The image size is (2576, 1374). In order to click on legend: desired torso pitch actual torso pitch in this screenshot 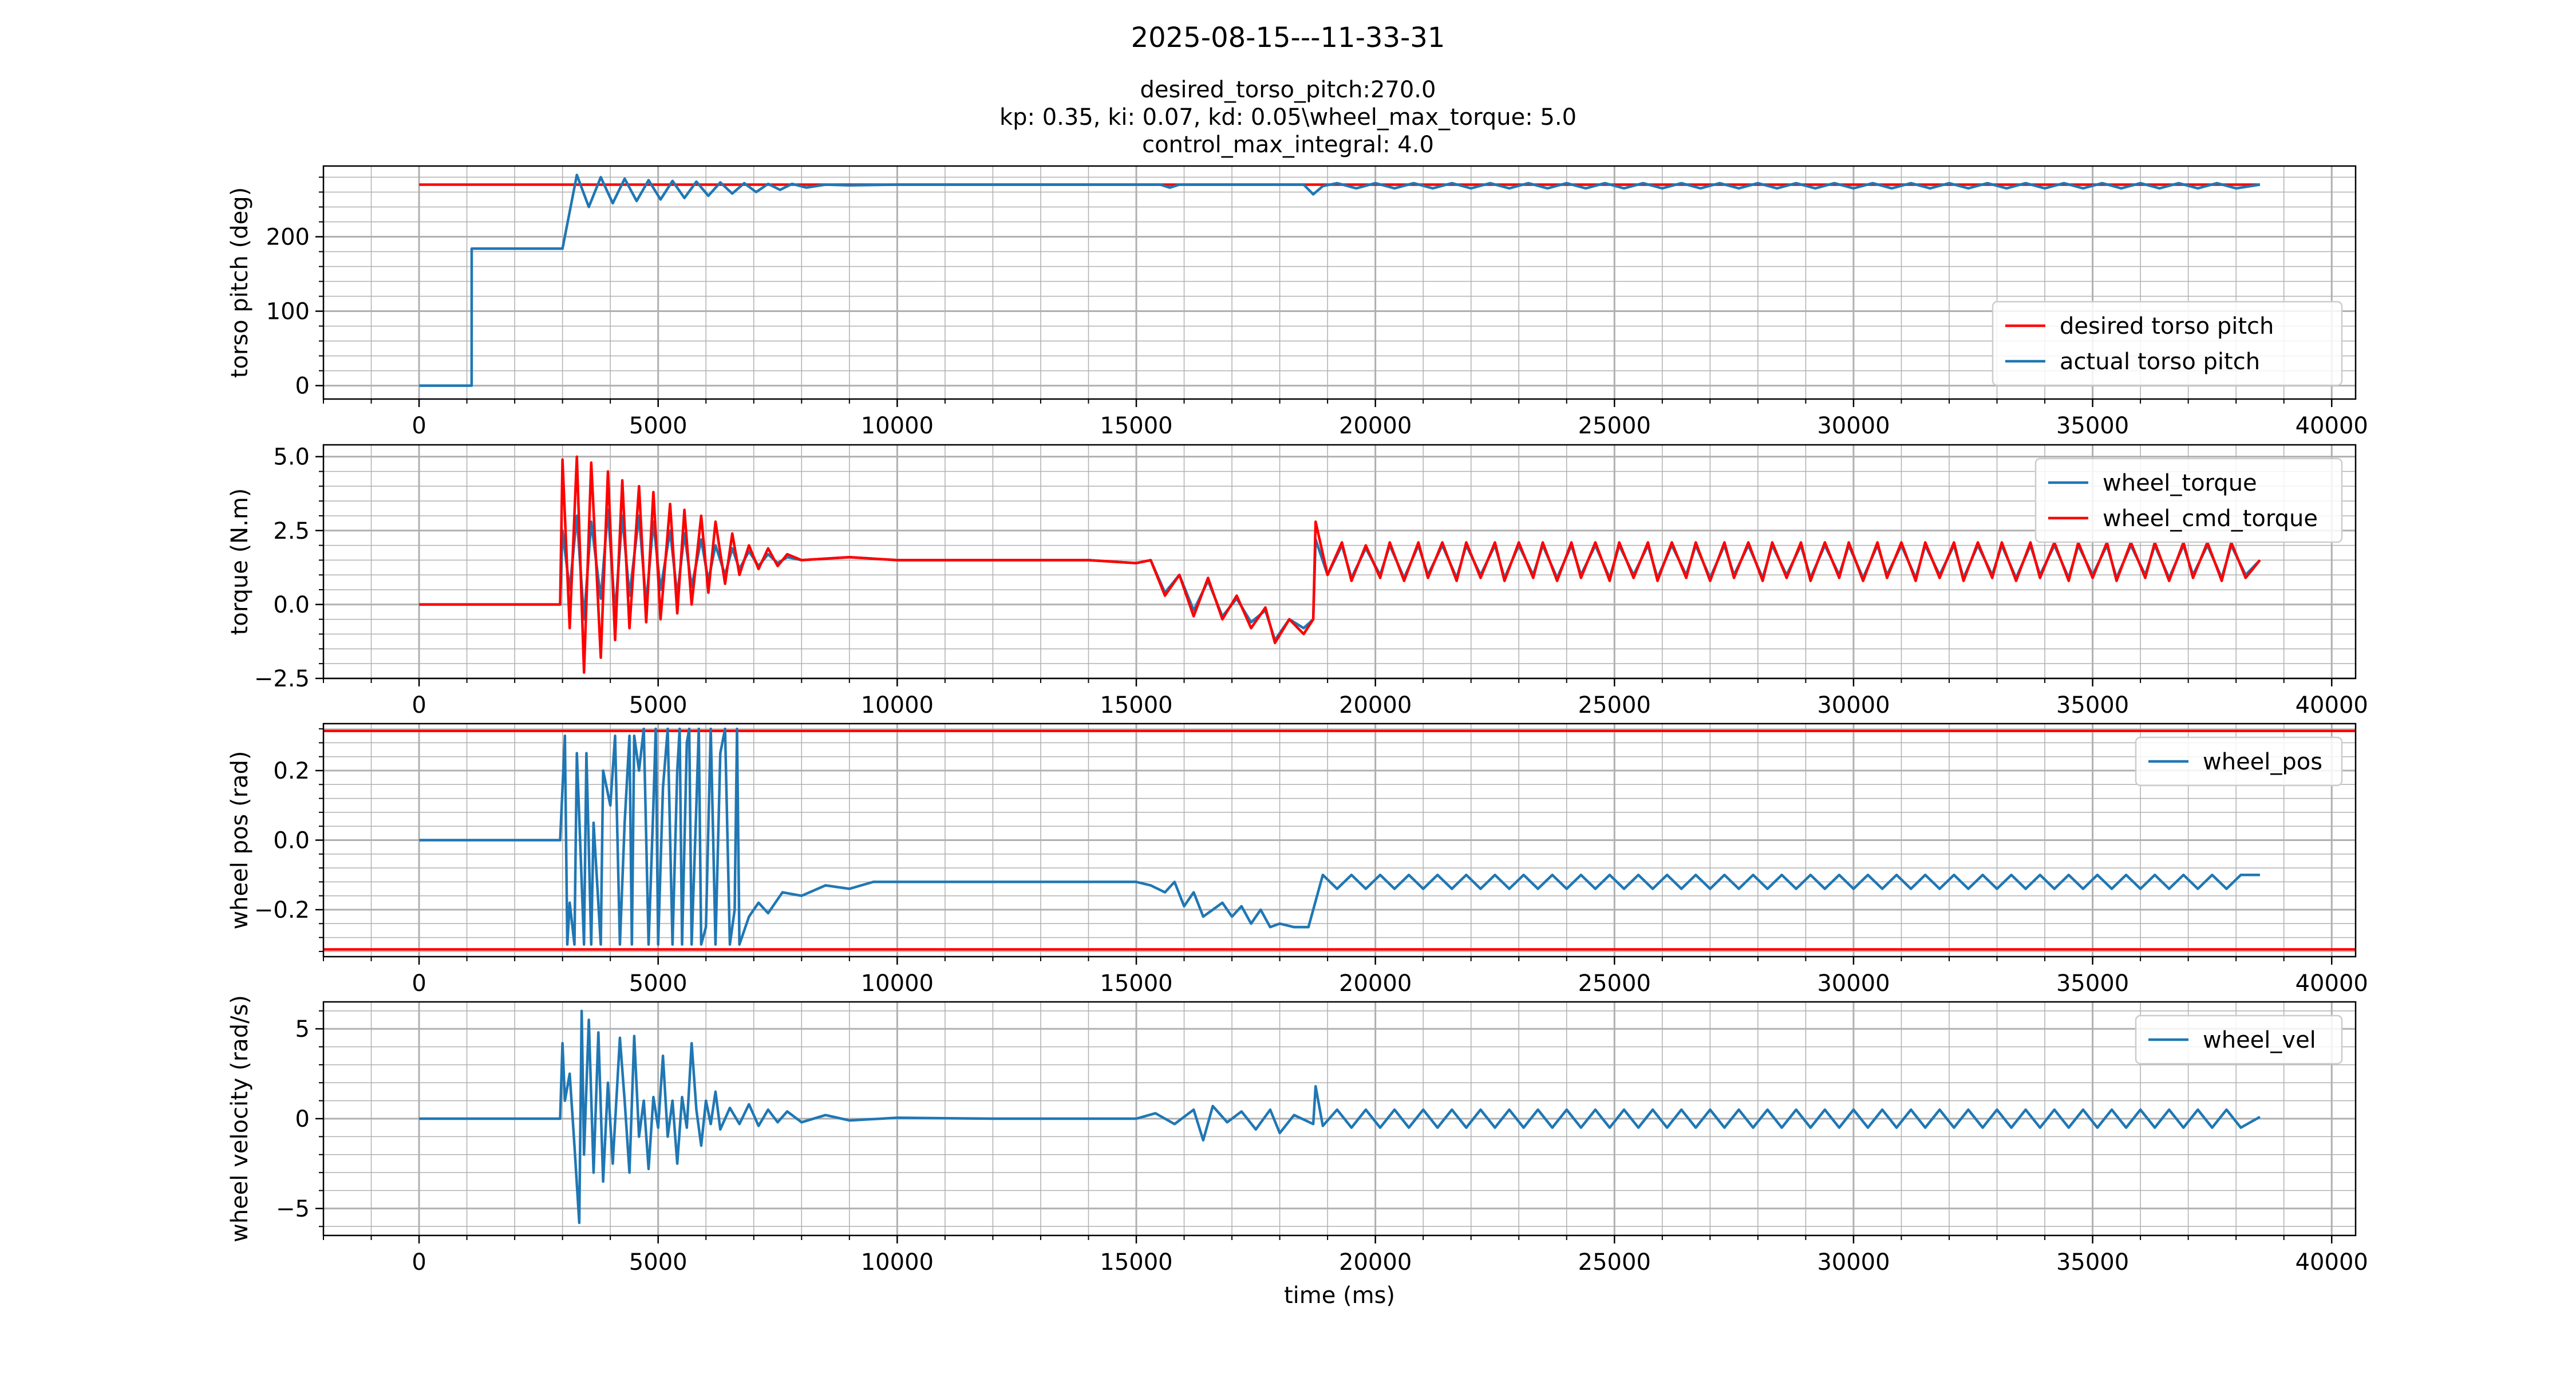, I will do `click(2167, 343)`.